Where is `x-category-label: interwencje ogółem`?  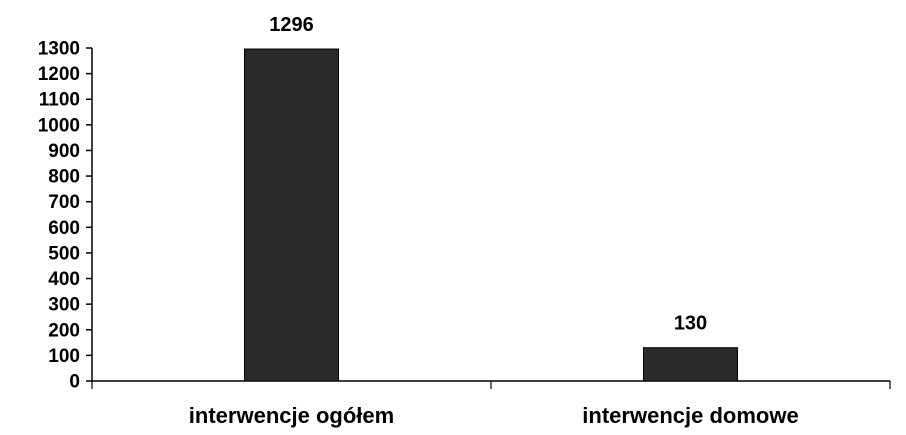
x-category-label: interwencje ogółem is located at coordinates (291, 415).